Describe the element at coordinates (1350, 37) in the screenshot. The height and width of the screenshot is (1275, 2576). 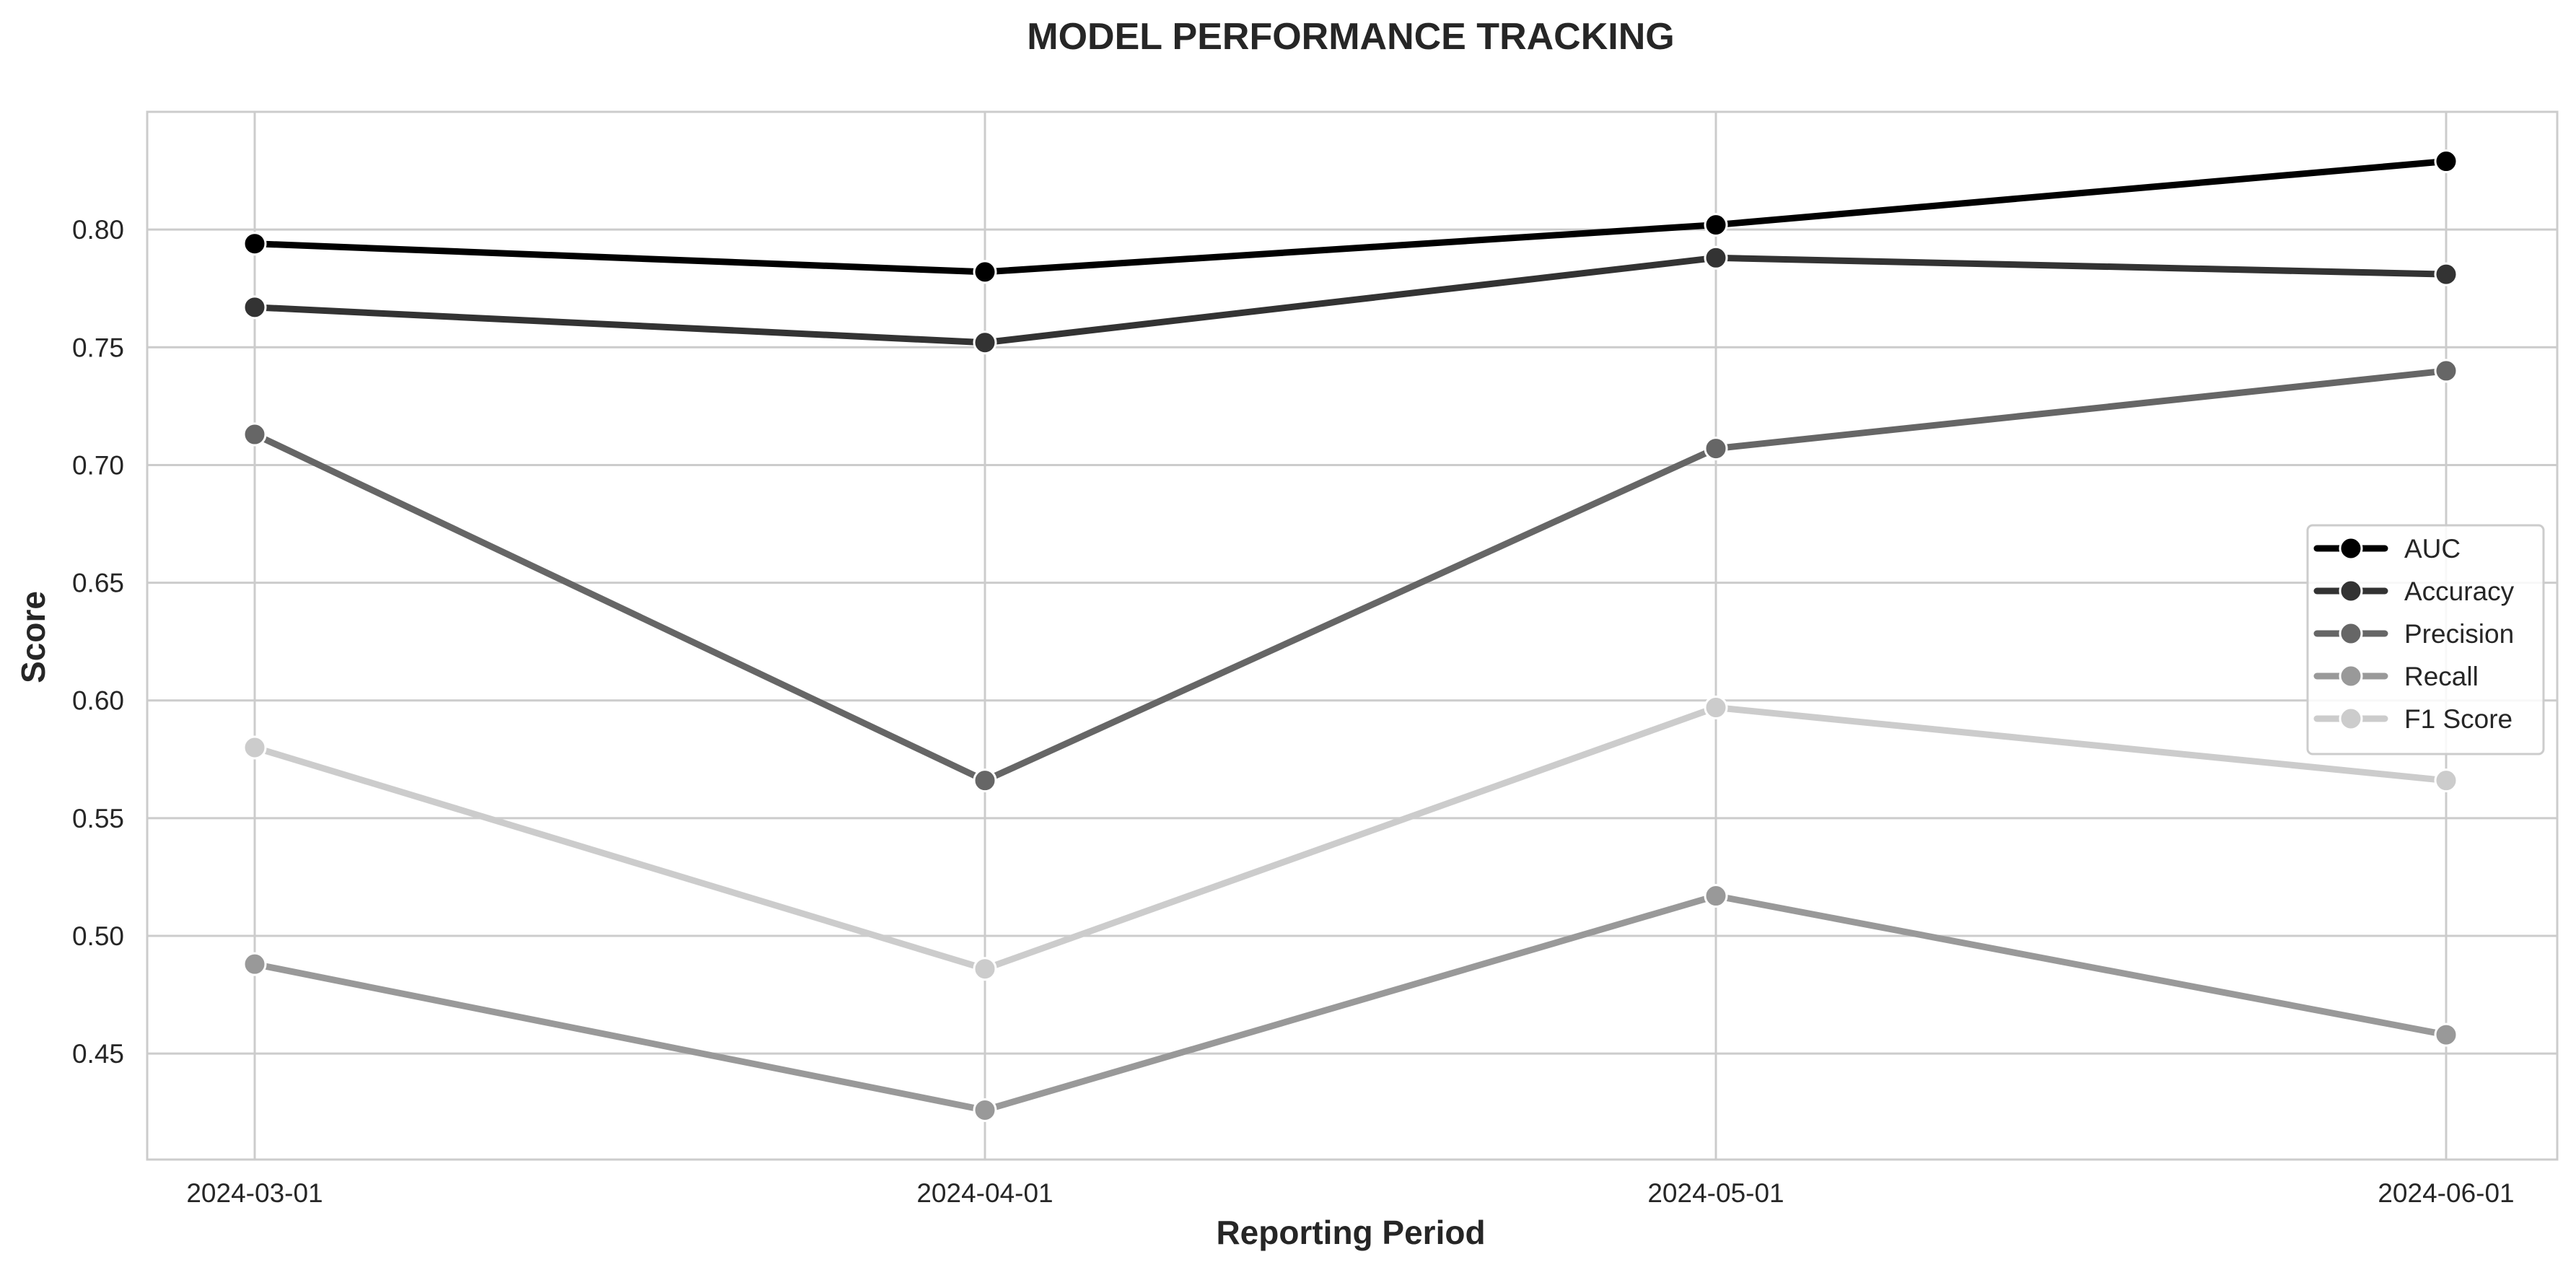
I see `chart-title: MODEL PERFORMANCE TRACKING` at that location.